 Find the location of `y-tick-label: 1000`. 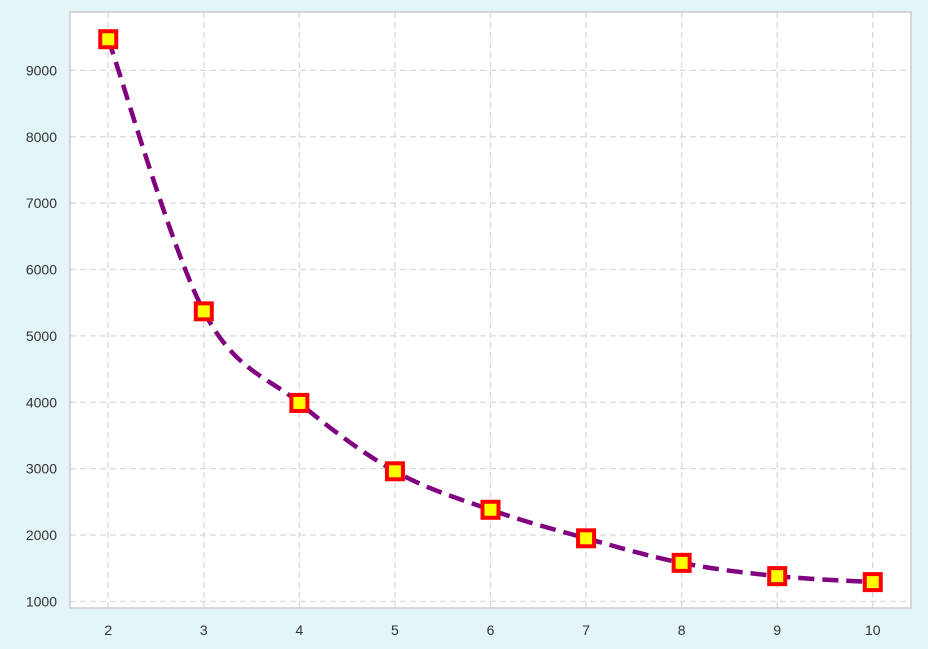

y-tick-label: 1000 is located at coordinates (41, 601).